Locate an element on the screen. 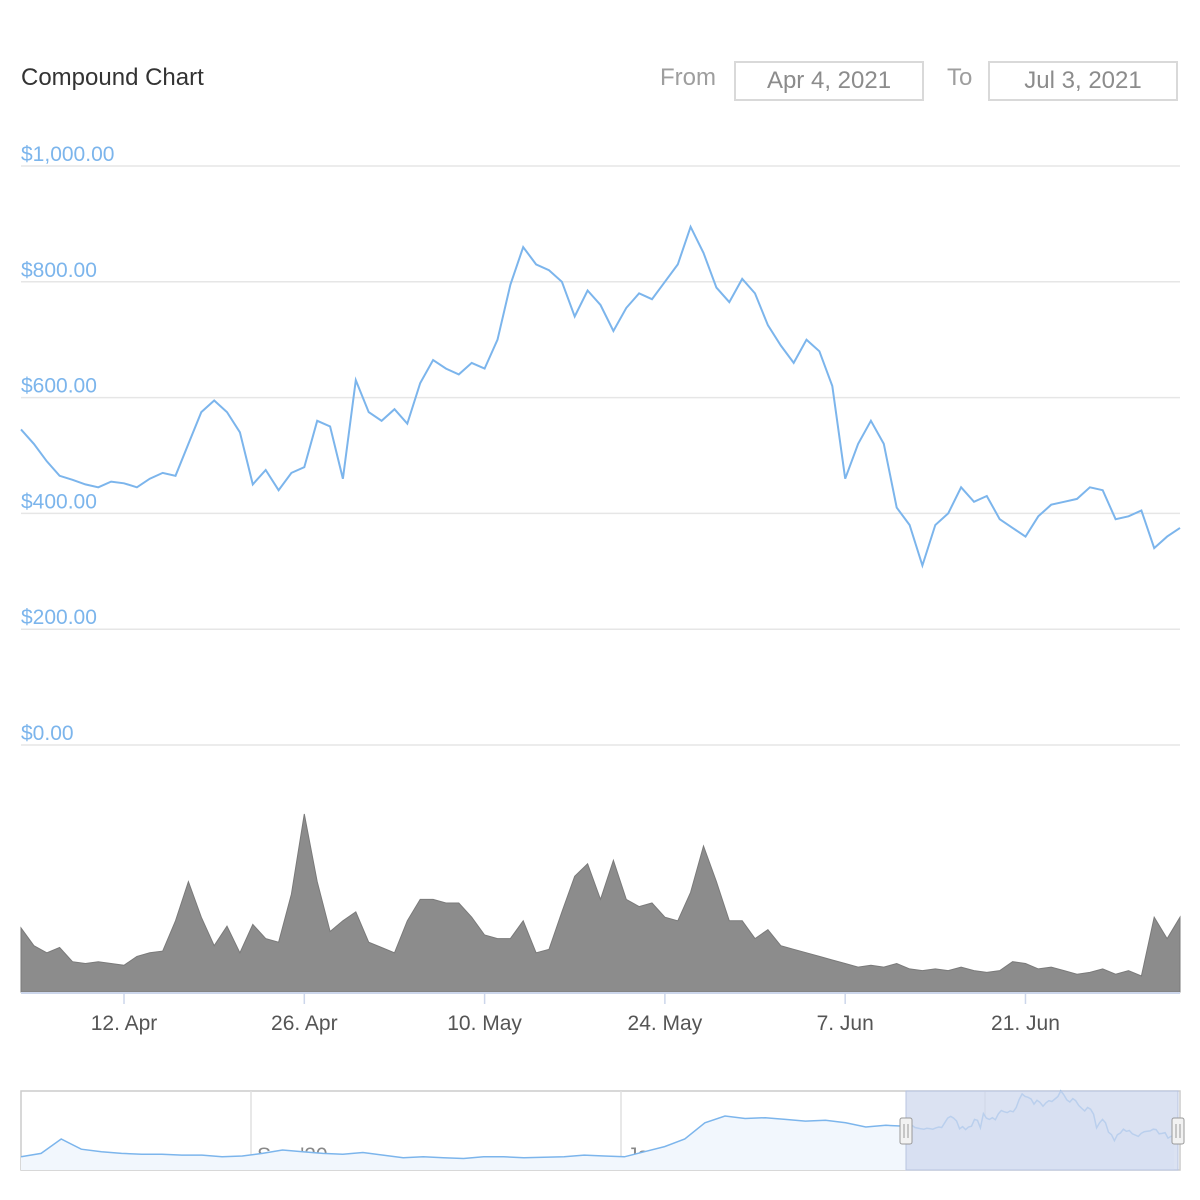  y-tick-label: $800.00 is located at coordinates (59, 270).